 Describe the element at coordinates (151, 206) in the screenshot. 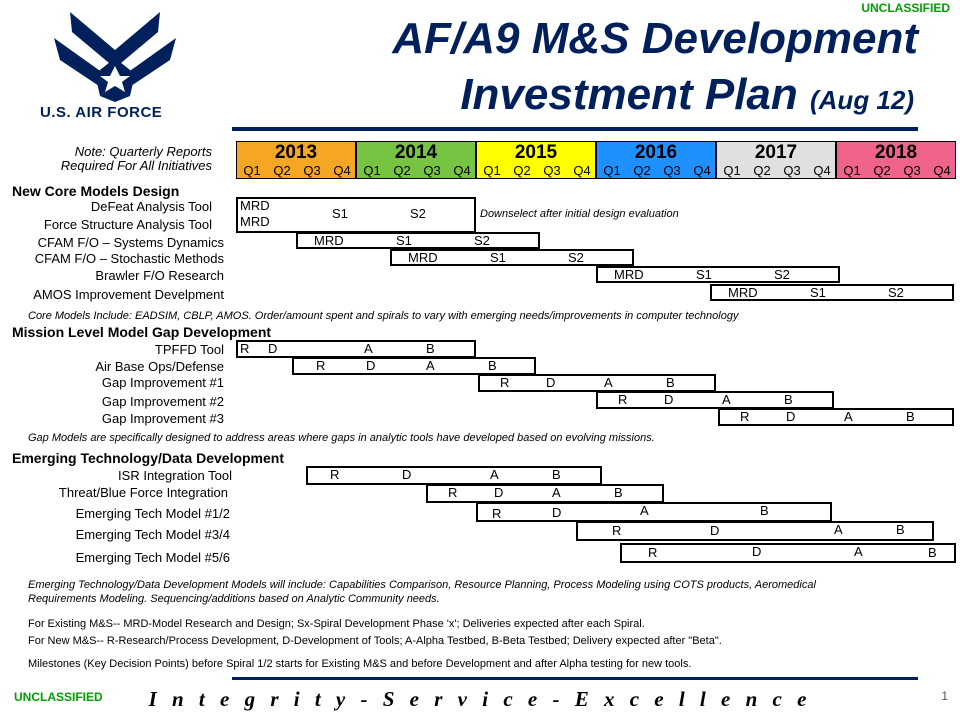

I see `row-label: DeFeat Analysis Tool` at that location.